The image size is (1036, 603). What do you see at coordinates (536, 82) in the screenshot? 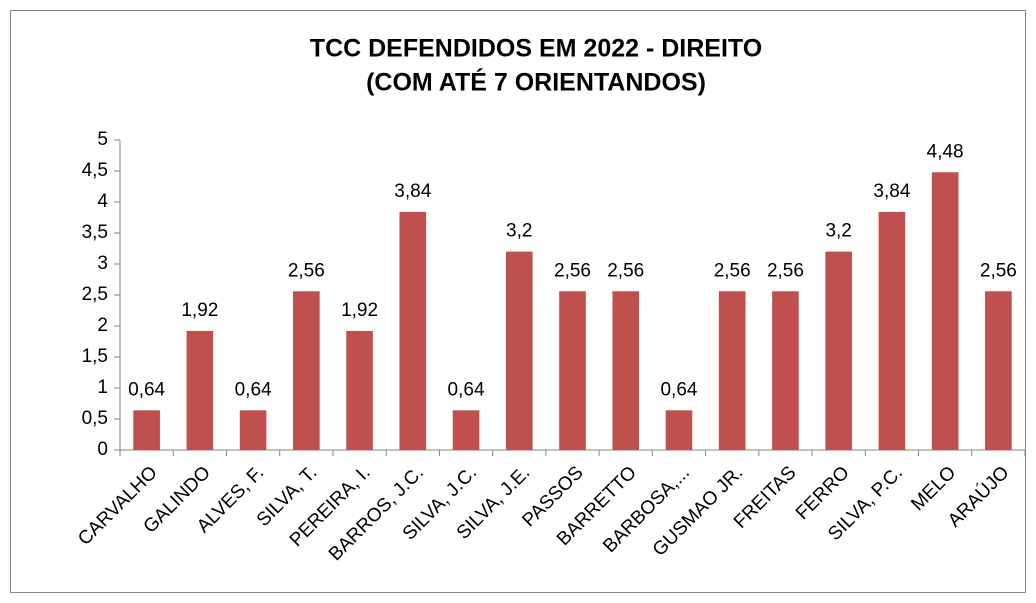
I see `chart-title: (COM ATÉ 7 ORIENTANDOS)` at bounding box center [536, 82].